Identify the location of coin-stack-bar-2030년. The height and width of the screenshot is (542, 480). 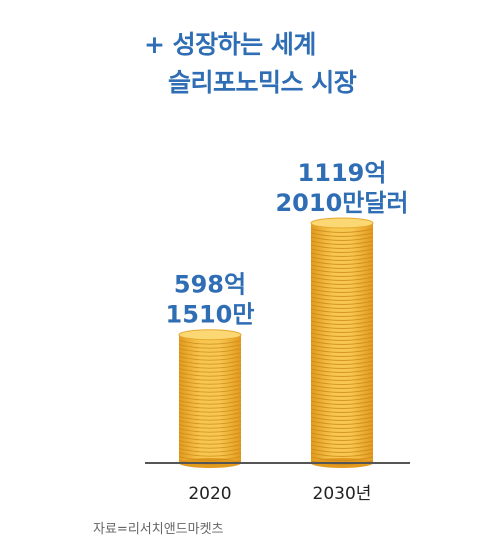
(342, 342).